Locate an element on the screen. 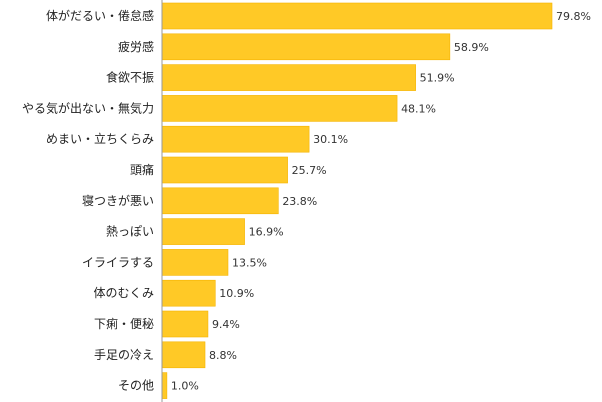 The height and width of the screenshot is (402, 602). value-label: 16.9% is located at coordinates (266, 232).